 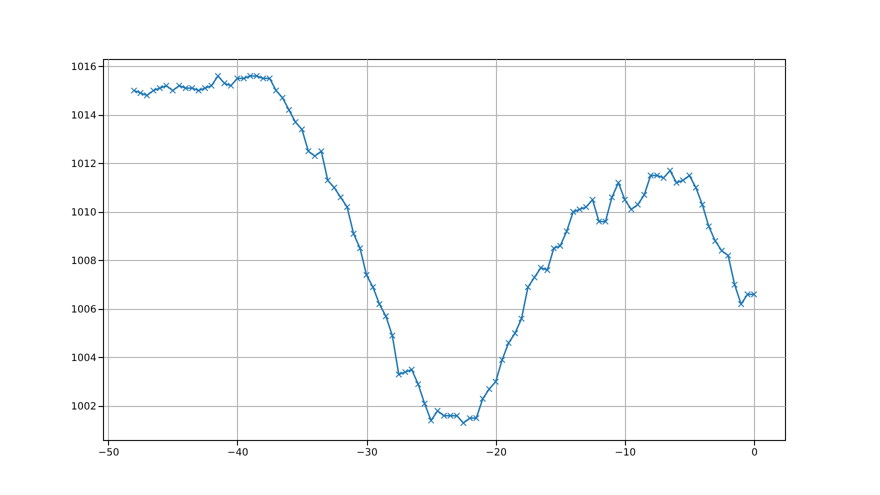 I want to click on x-tick-label: −10, so click(x=625, y=453).